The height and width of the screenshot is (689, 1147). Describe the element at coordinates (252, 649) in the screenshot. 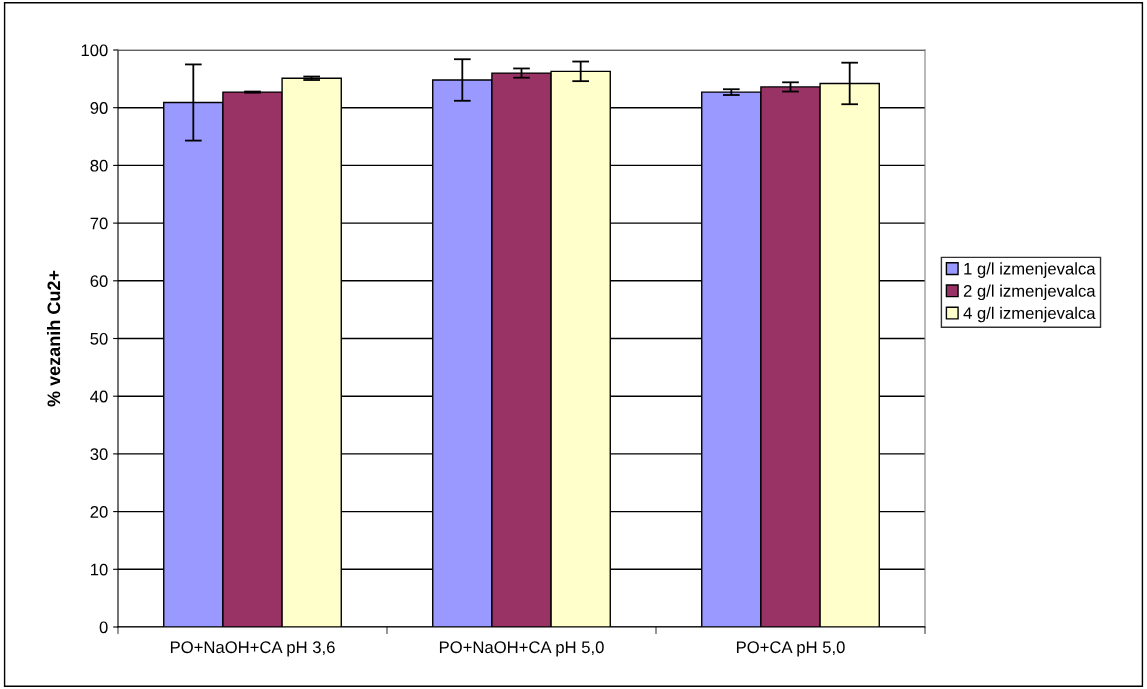

I see `x-tick-label: PO+NaOH+CA pH 3,6` at that location.